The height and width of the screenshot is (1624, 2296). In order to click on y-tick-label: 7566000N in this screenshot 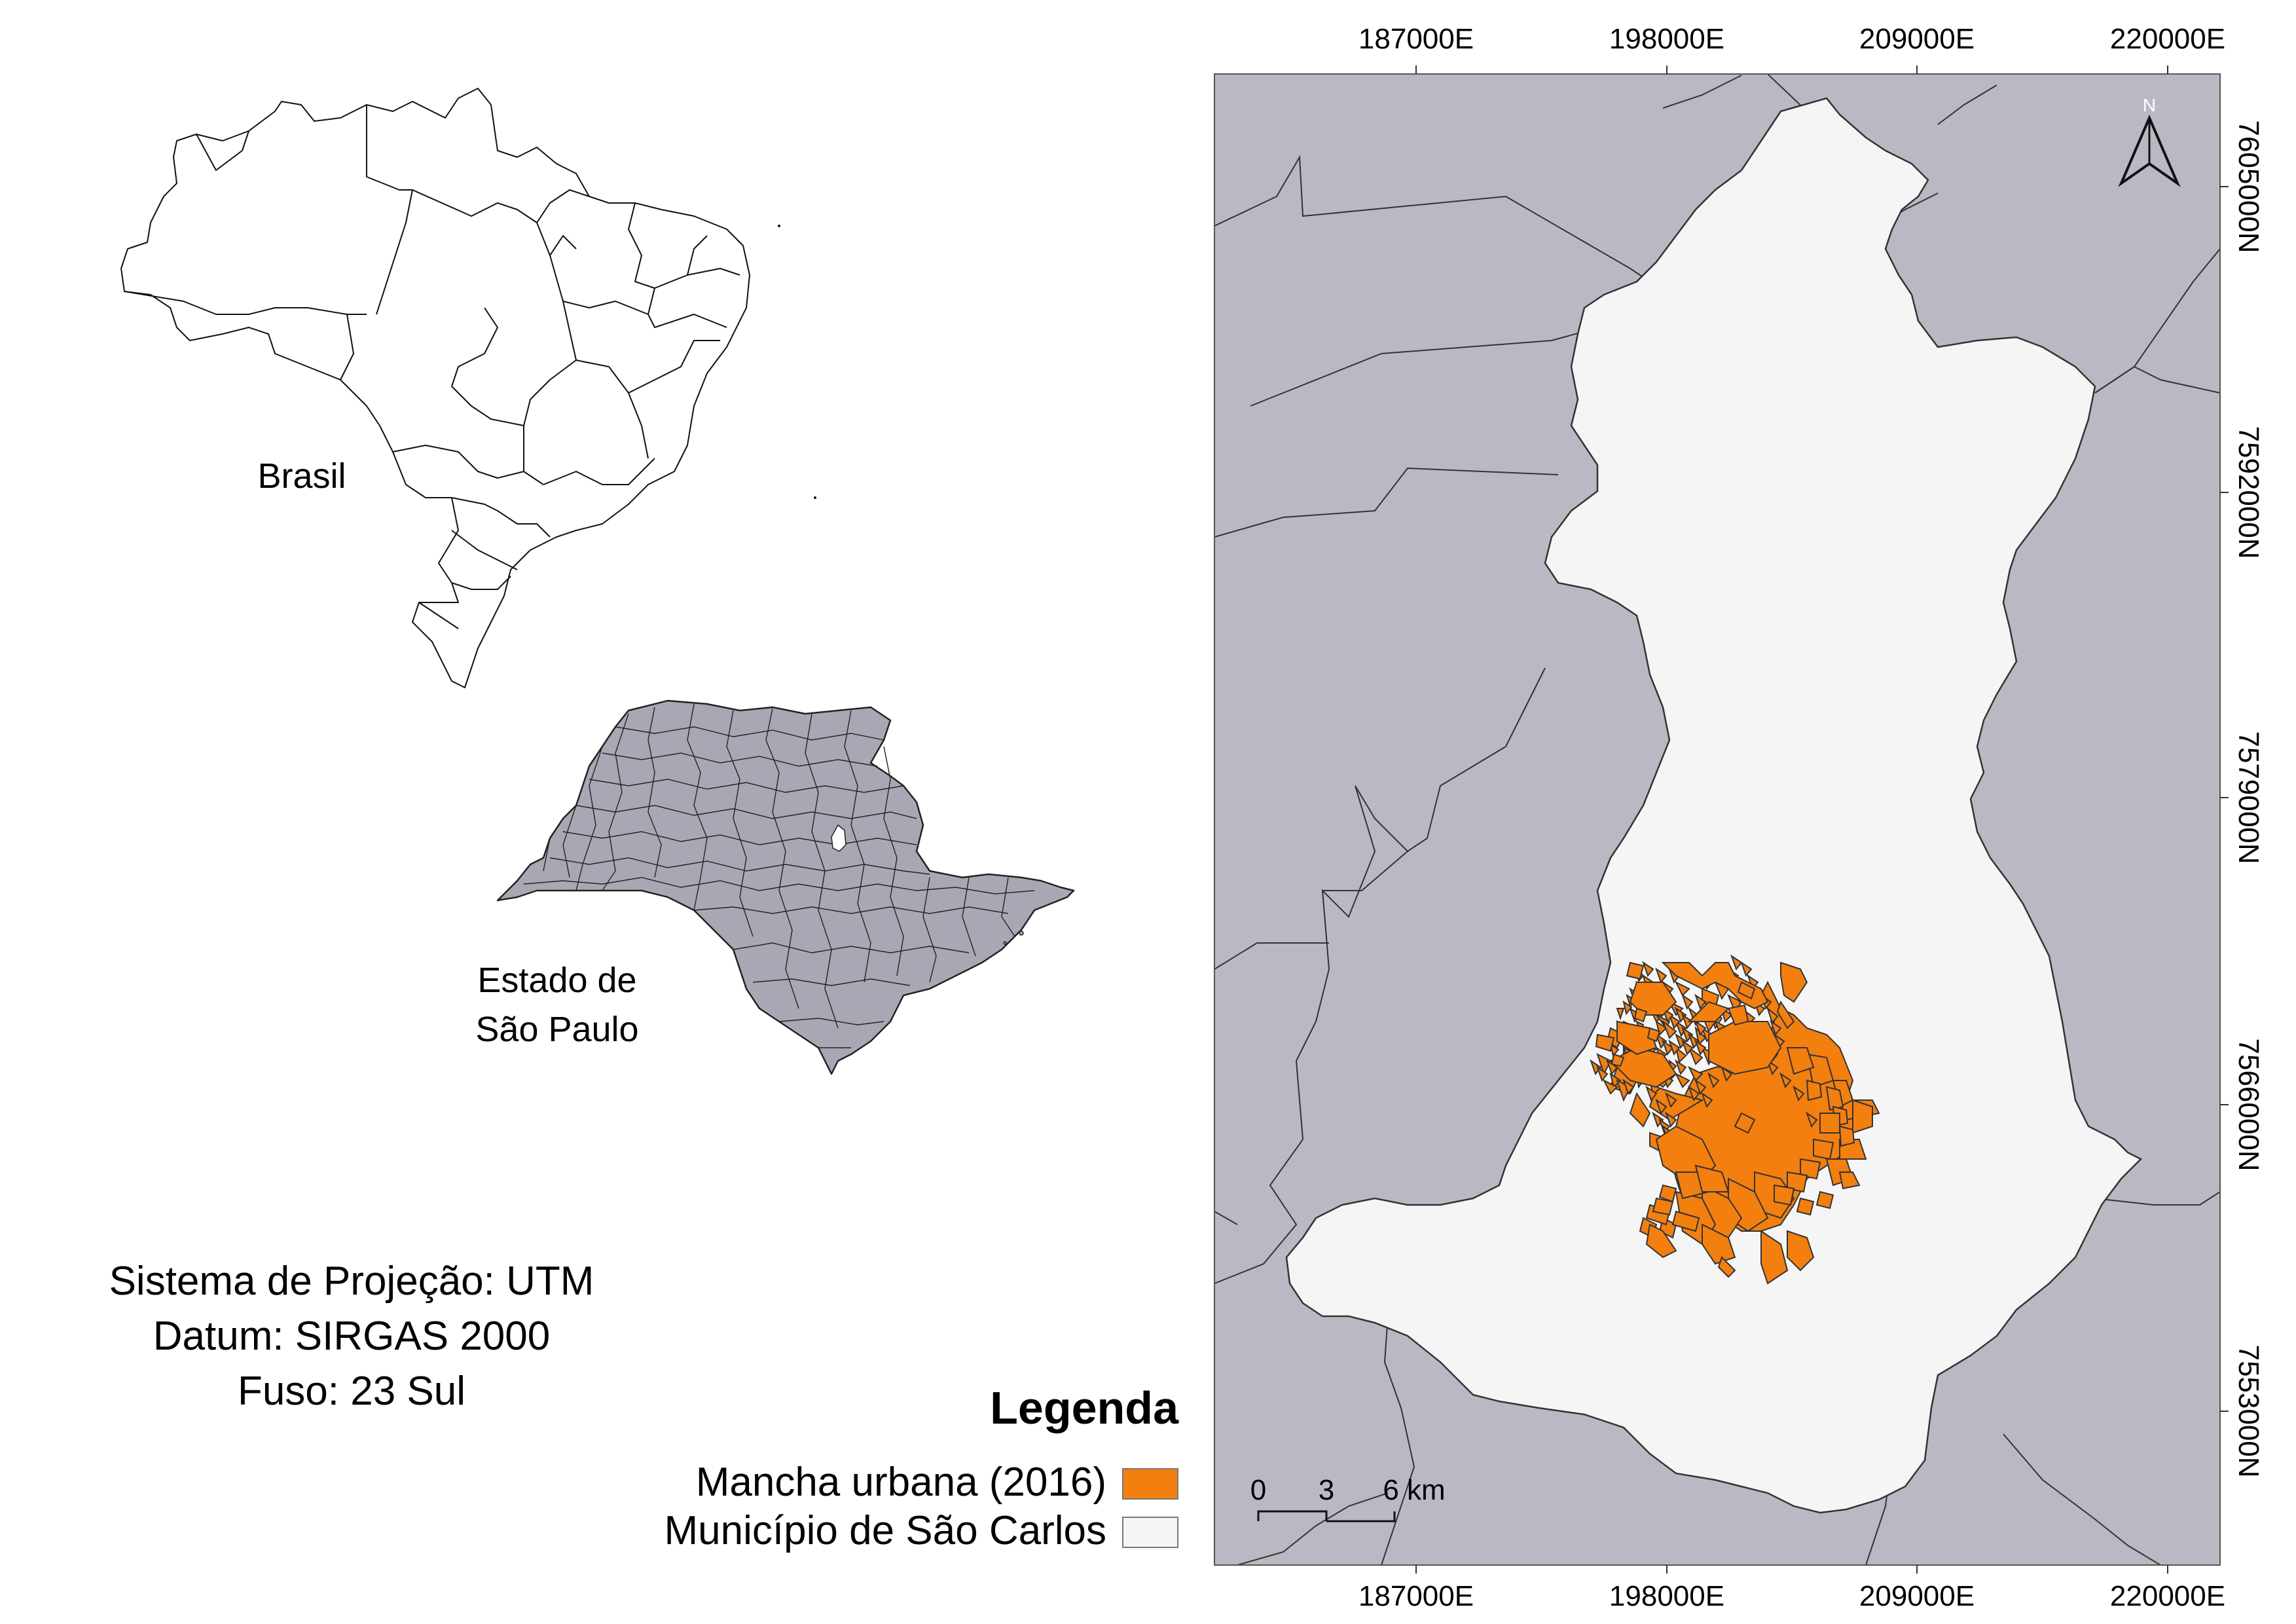, I will do `click(2248, 1104)`.